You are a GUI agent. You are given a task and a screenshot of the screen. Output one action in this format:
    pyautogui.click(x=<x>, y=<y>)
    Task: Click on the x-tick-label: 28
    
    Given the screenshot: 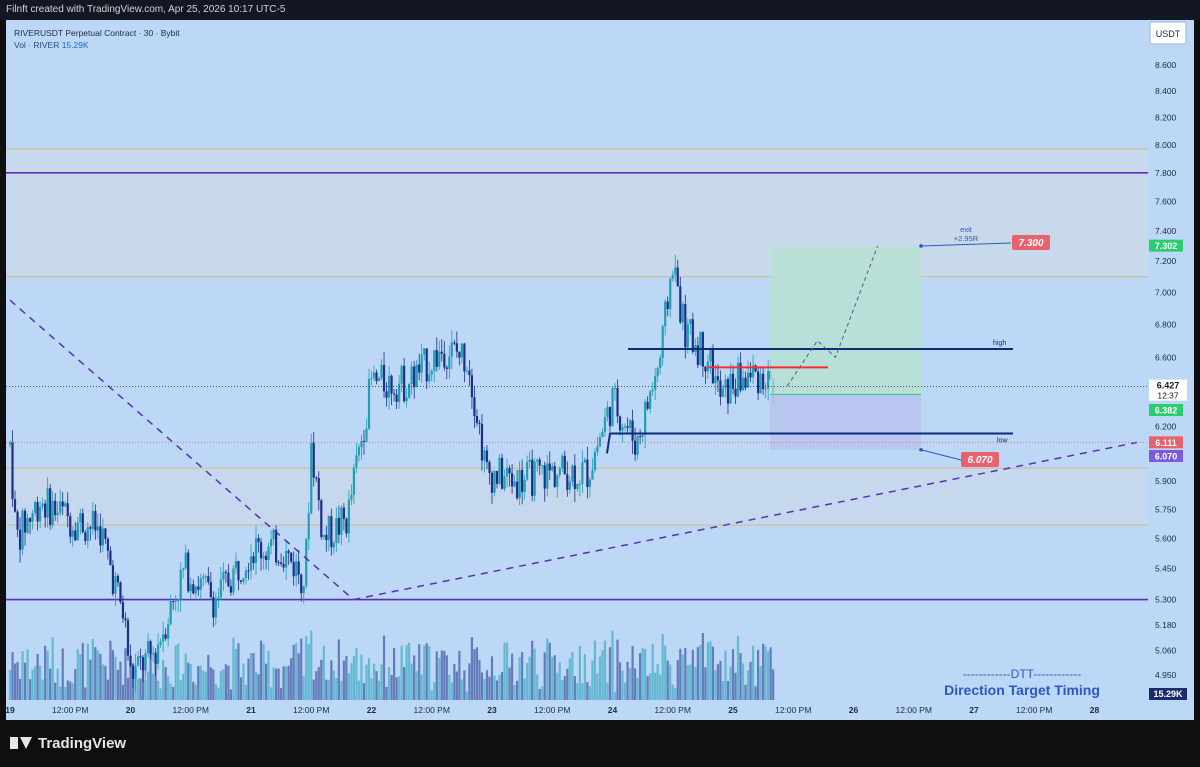 What is the action you would take?
    pyautogui.click(x=1095, y=710)
    